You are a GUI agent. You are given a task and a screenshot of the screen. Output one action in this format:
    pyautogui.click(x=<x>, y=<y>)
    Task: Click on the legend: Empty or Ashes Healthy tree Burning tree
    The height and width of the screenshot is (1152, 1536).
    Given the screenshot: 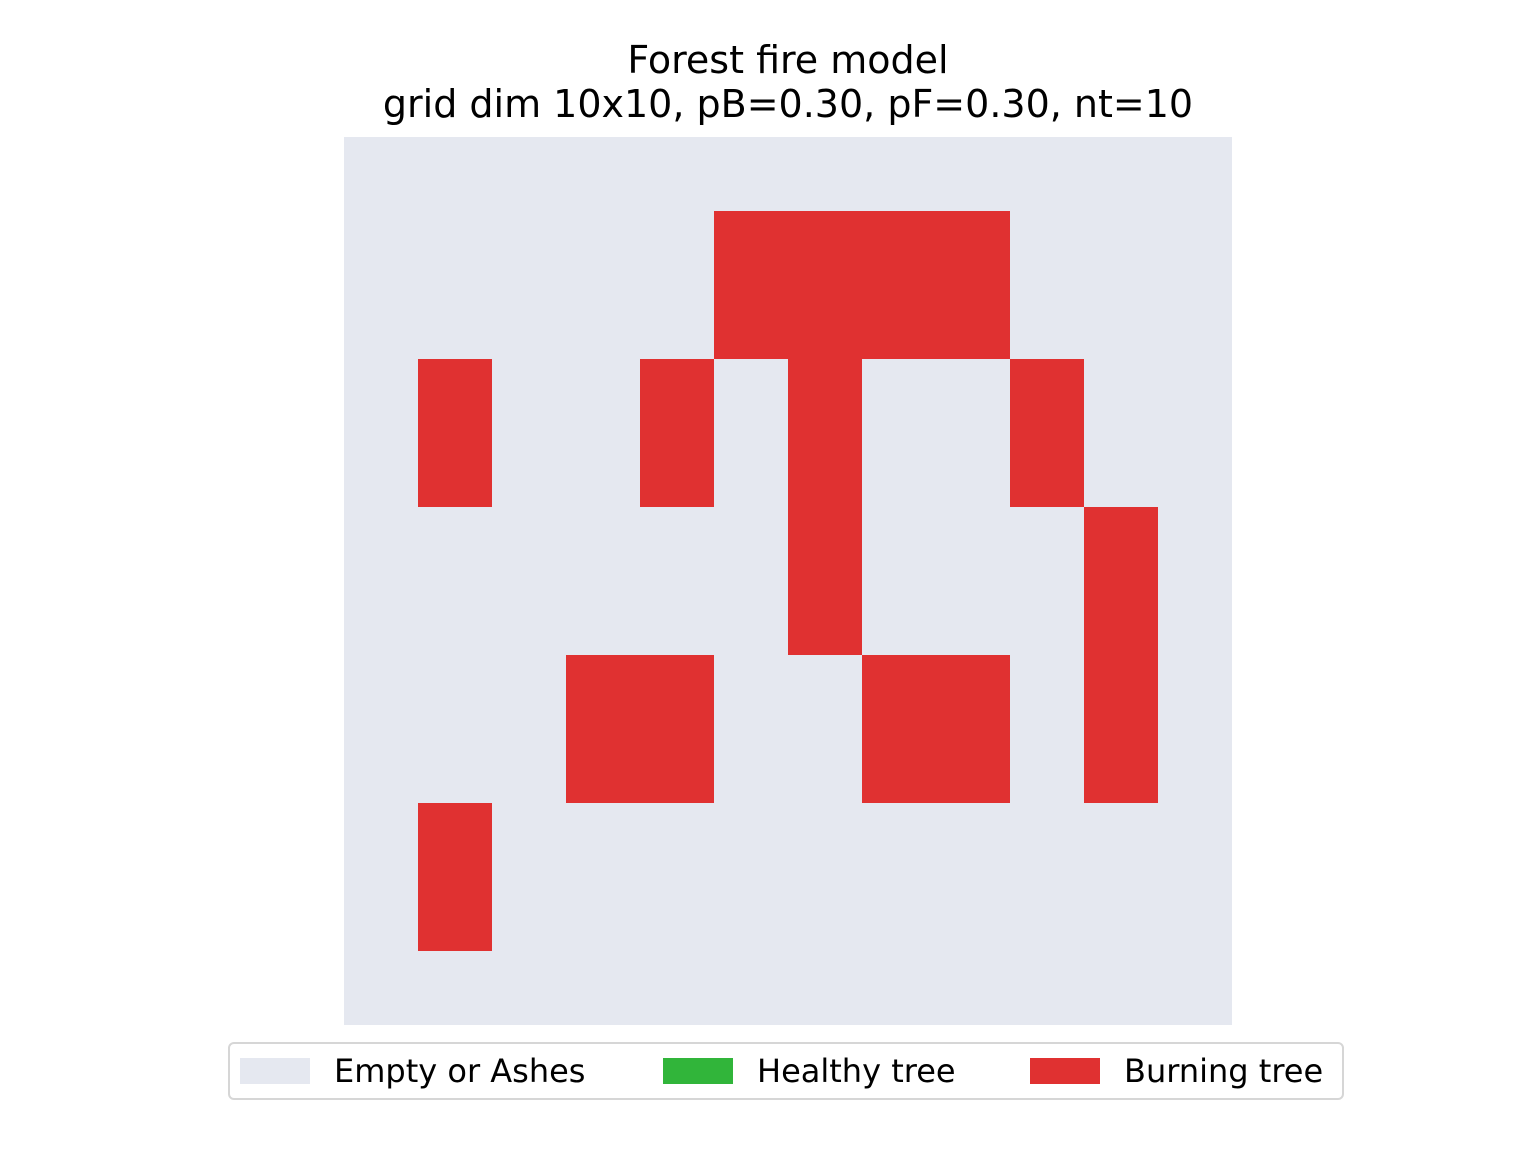 What is the action you would take?
    pyautogui.click(x=786, y=1071)
    